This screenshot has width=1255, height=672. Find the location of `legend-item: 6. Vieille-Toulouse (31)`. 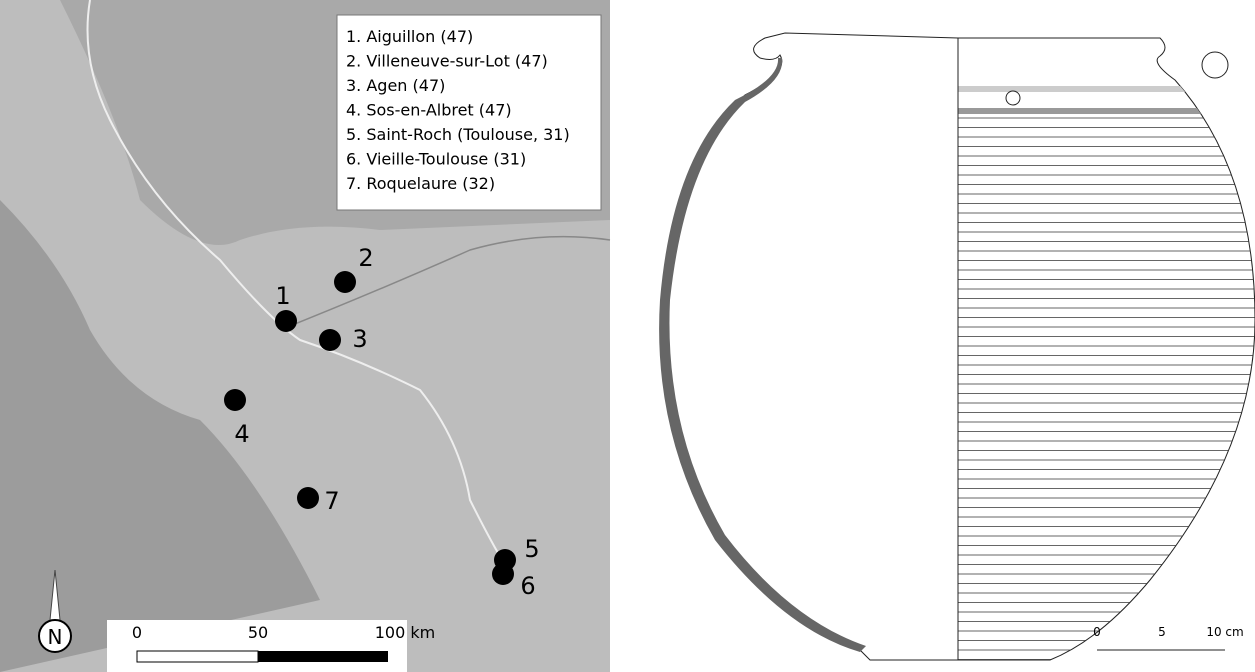

legend-item: 6. Vieille-Toulouse (31) is located at coordinates (436, 159).